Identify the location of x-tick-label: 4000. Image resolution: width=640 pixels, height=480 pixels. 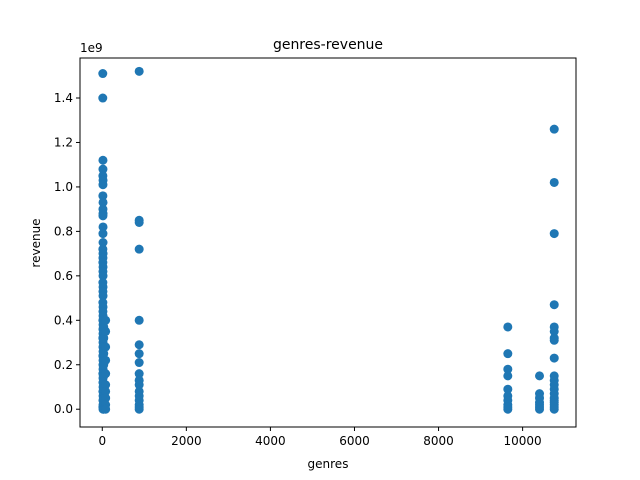
(270, 441).